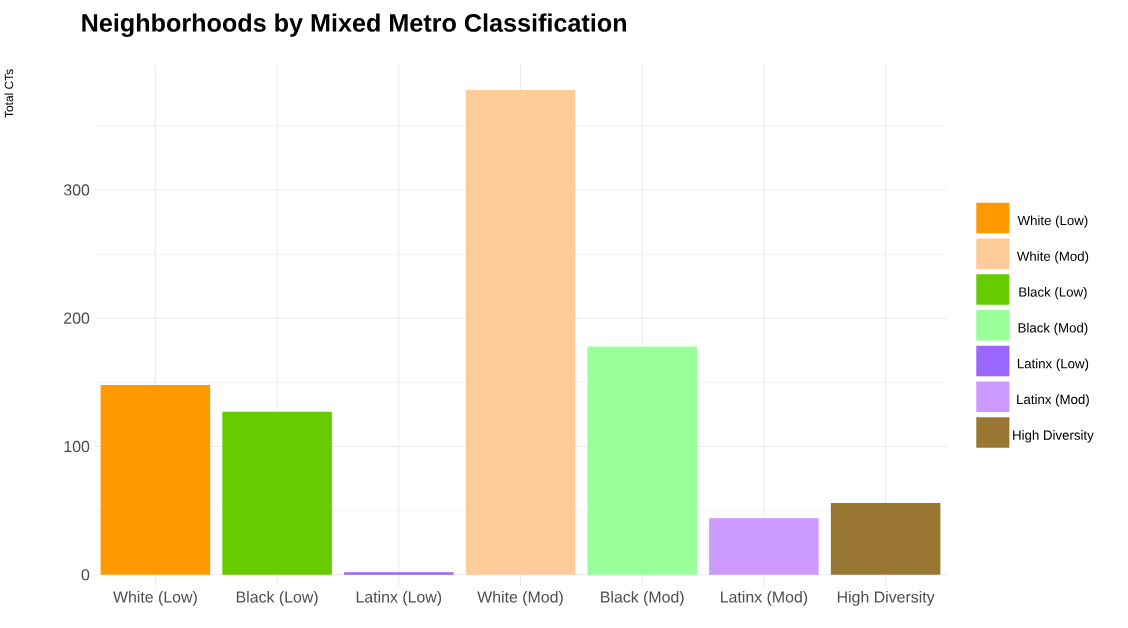 The width and height of the screenshot is (1128, 628). Describe the element at coordinates (1053, 364) in the screenshot. I see `legend-label: Latinx (Low)` at that location.